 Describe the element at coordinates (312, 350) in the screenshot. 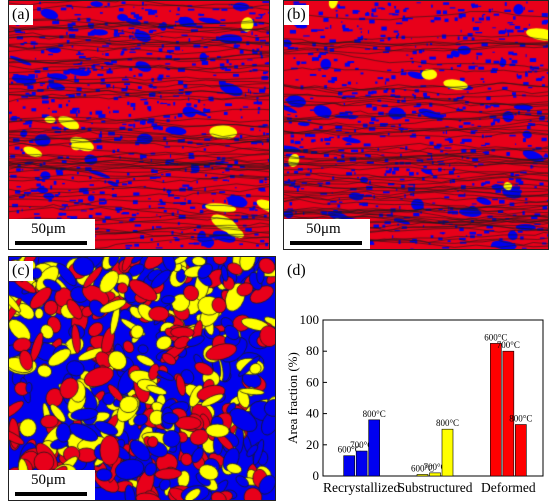

I see `y-tick-label: 80` at that location.